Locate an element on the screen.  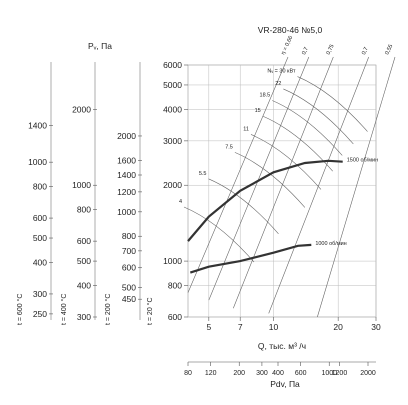
y-axis-label: Pᵥ, Па is located at coordinates (100, 46).